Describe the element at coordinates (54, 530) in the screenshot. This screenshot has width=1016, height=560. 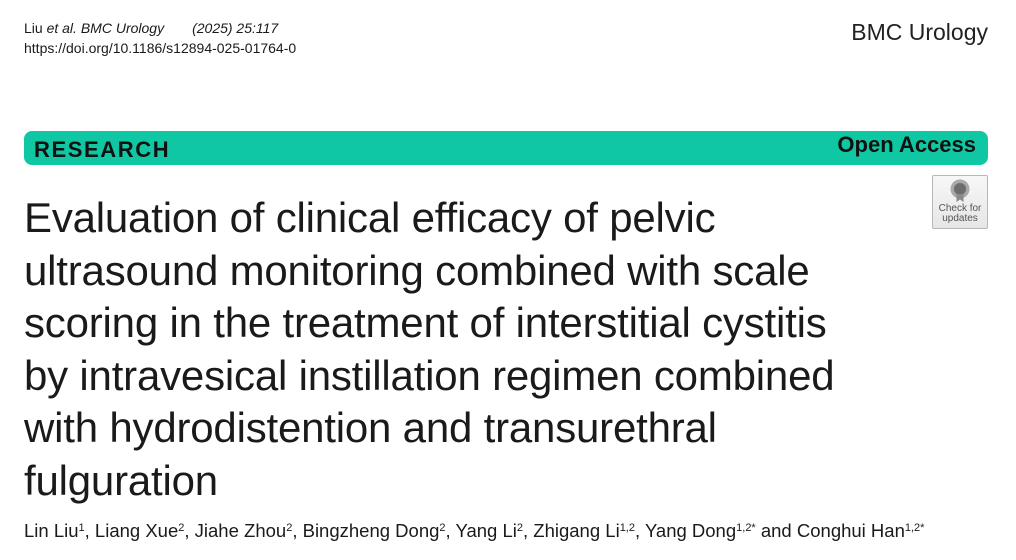
I see `author-name: Lin Liu1` at that location.